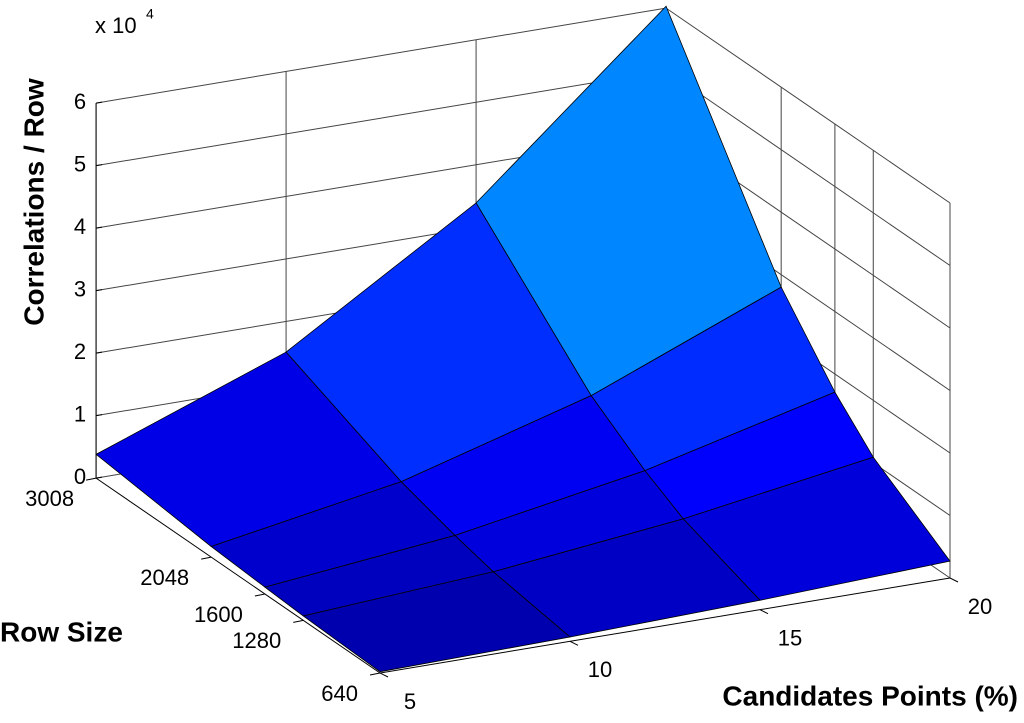 This screenshot has width=1024, height=723. Describe the element at coordinates (790, 637) in the screenshot. I see `x-tick-label: 15` at that location.